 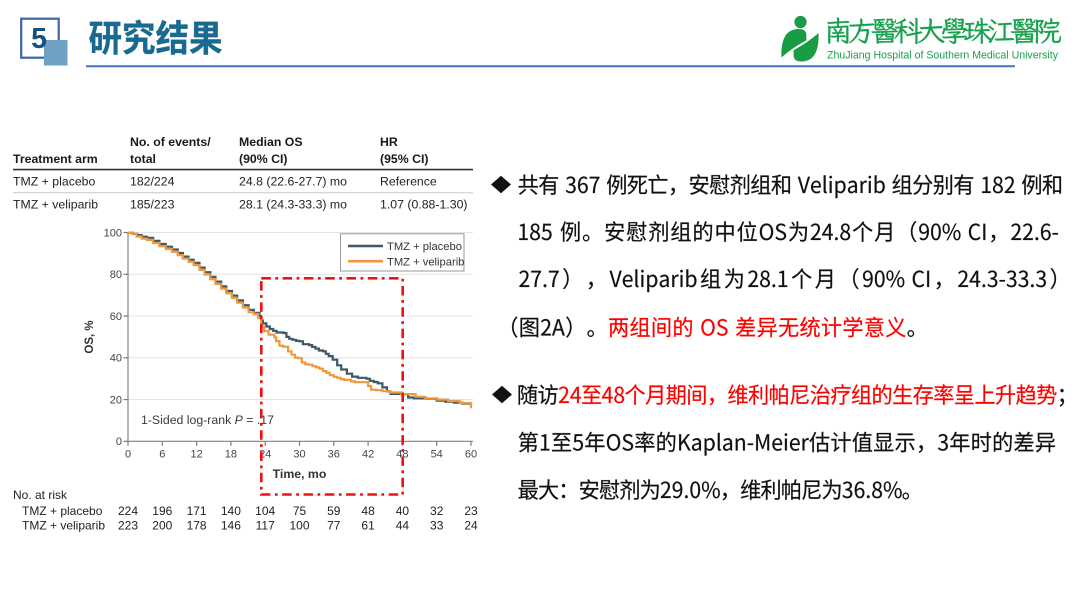 I want to click on svg-text: 12, so click(x=196, y=455).